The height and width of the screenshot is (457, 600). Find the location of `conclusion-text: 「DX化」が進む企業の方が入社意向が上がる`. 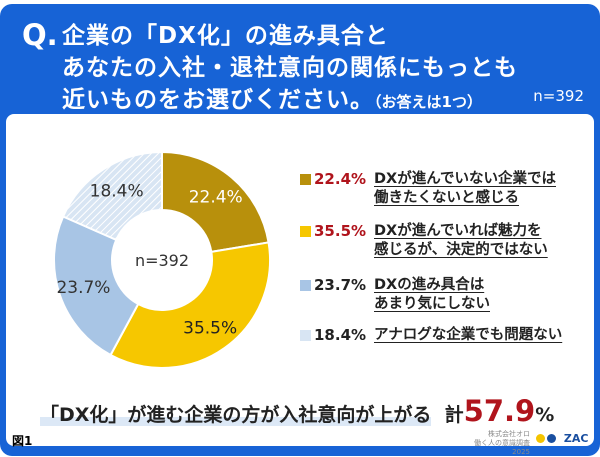

conclusion-text: 「DX化」が進む企業の方が入社意向が上がる is located at coordinates (236, 415).